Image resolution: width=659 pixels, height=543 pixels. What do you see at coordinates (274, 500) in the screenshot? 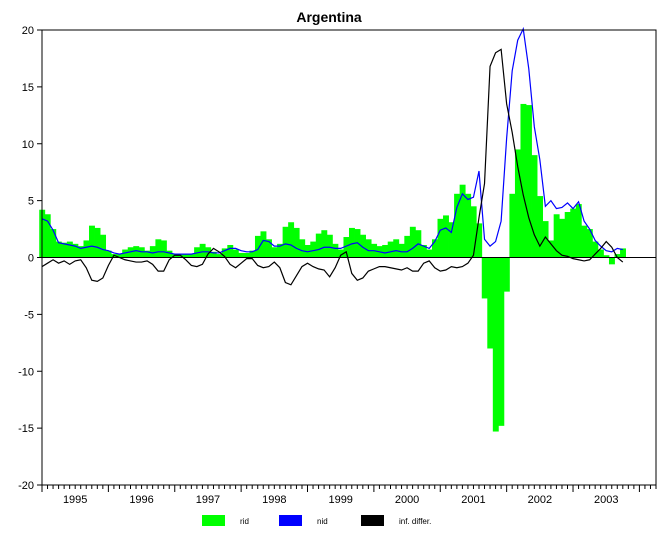
I see `x-tick-label: 1998` at bounding box center [274, 500].